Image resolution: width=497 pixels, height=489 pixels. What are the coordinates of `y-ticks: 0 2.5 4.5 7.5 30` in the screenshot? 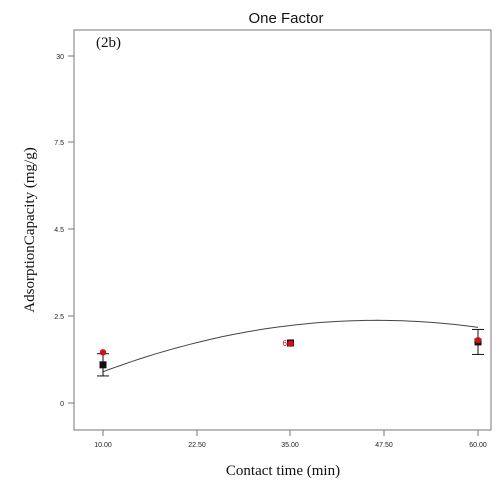 It's located at (64, 231).